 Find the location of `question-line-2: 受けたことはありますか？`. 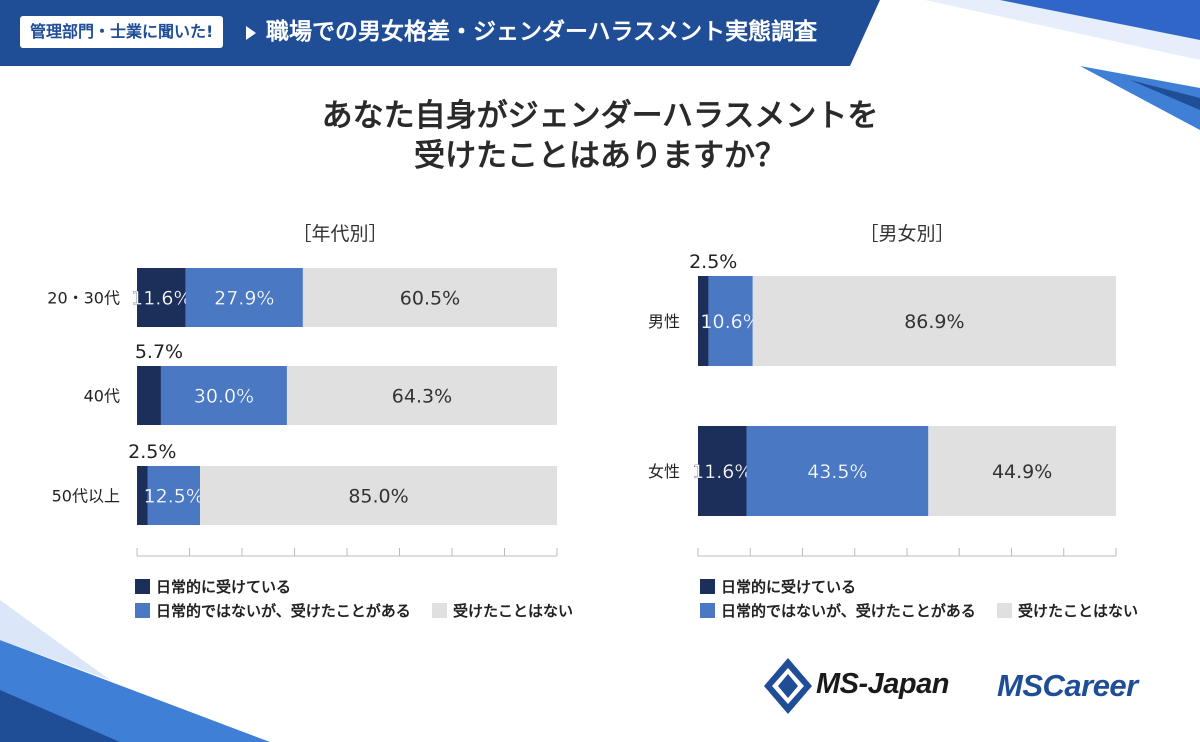

question-line-2: 受けたことはありますか？ is located at coordinates (600, 156).